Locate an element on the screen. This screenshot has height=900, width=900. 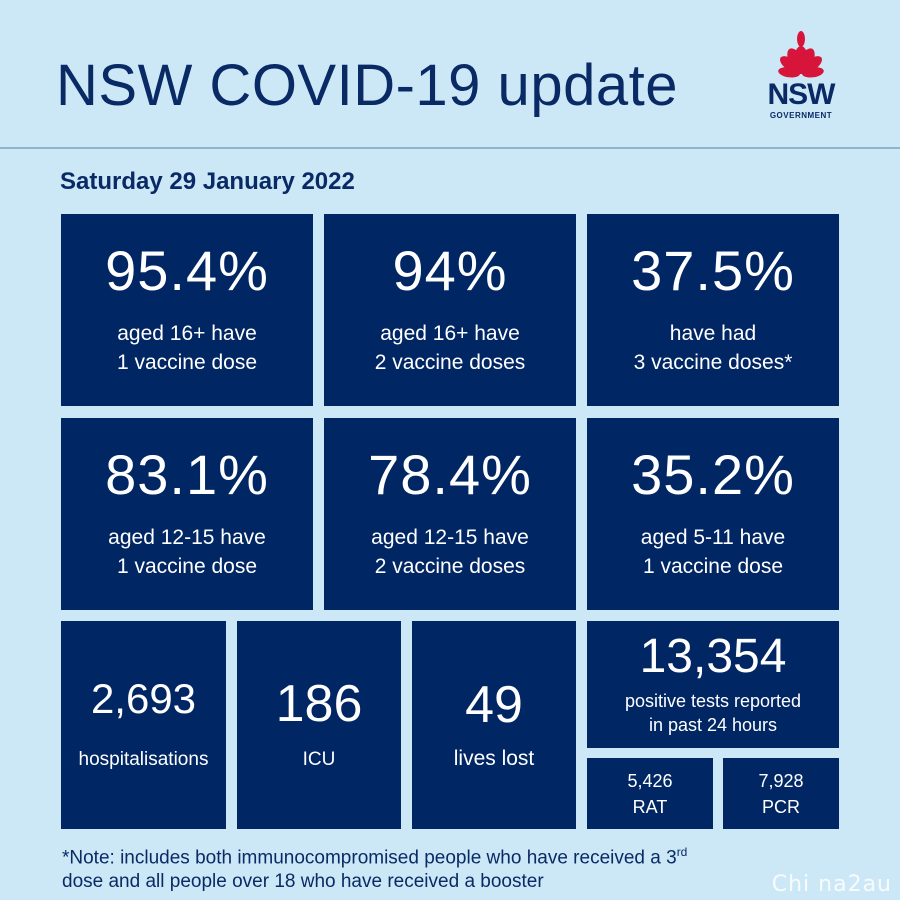
report-date: Saturday 29 January 2022 is located at coordinates (207, 181).